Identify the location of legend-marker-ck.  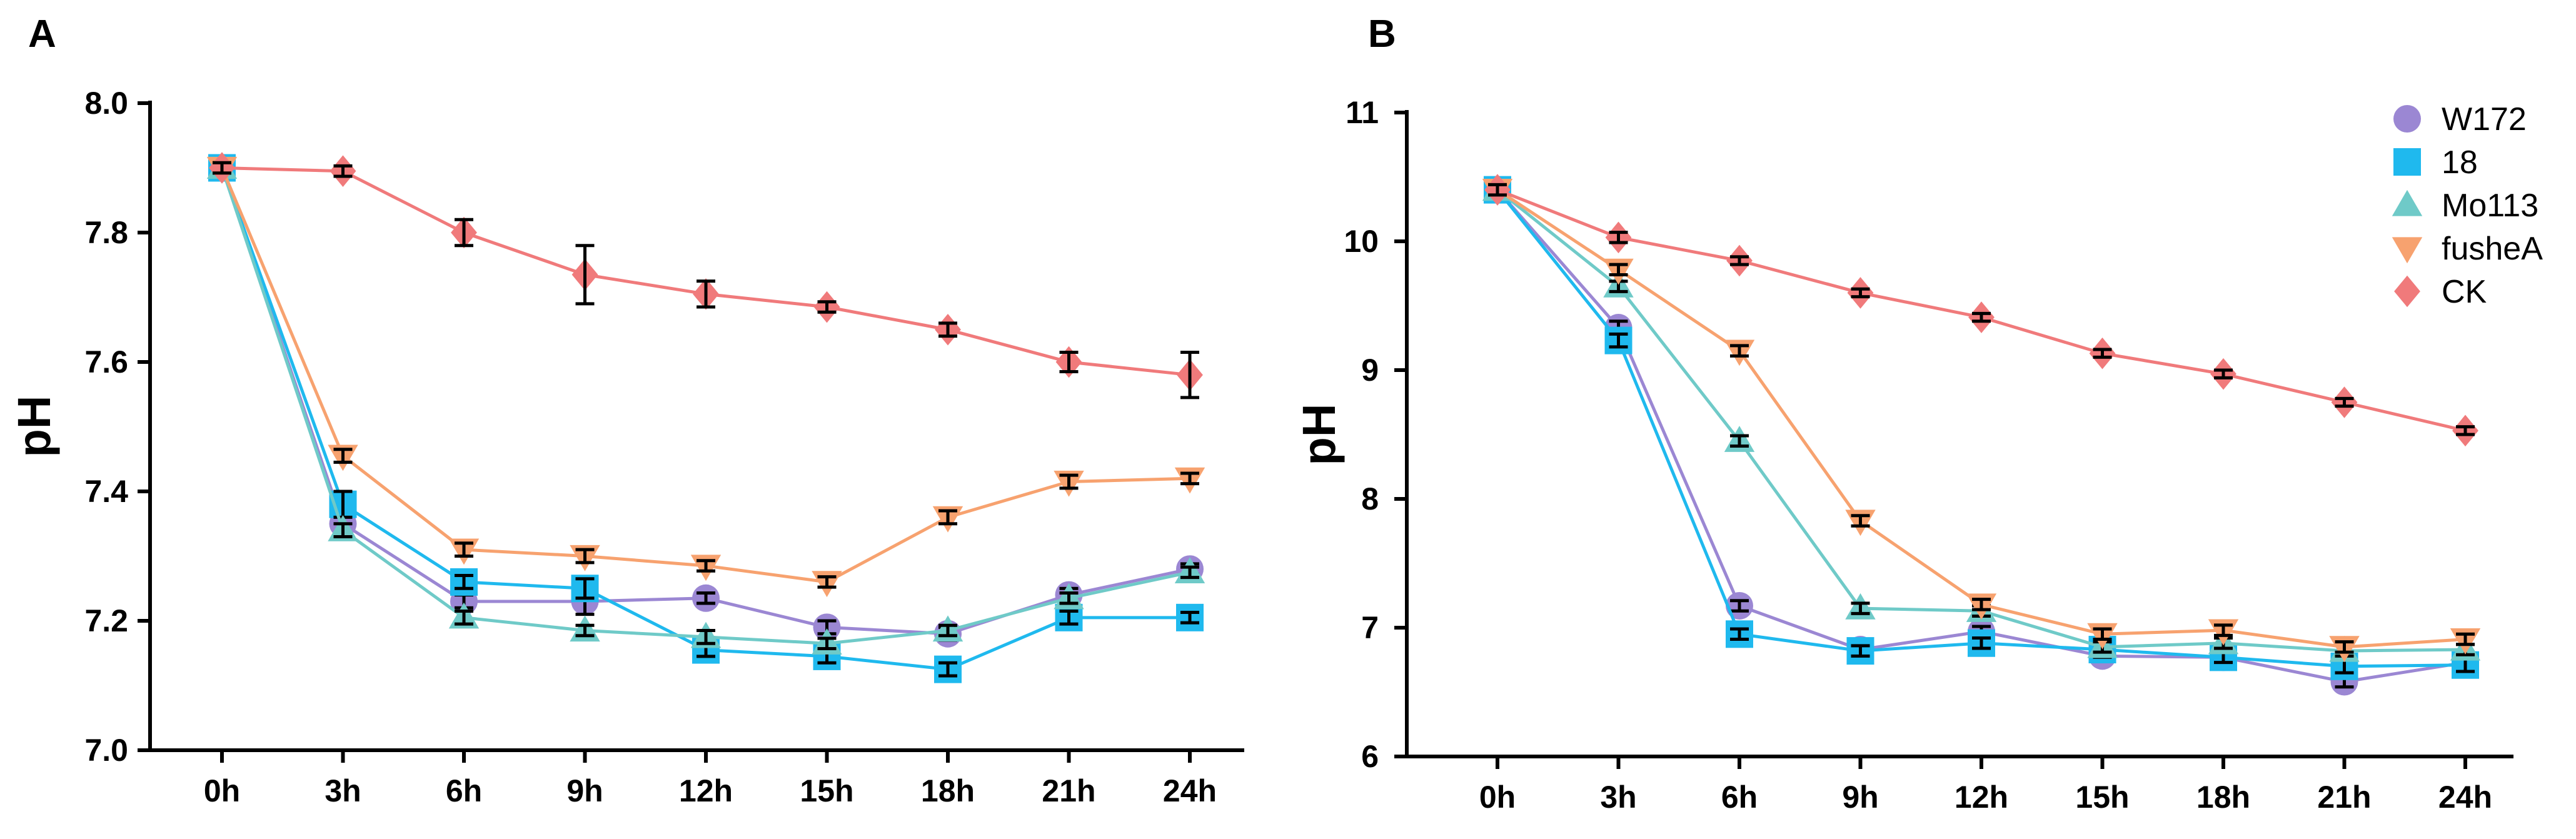
(2407, 291).